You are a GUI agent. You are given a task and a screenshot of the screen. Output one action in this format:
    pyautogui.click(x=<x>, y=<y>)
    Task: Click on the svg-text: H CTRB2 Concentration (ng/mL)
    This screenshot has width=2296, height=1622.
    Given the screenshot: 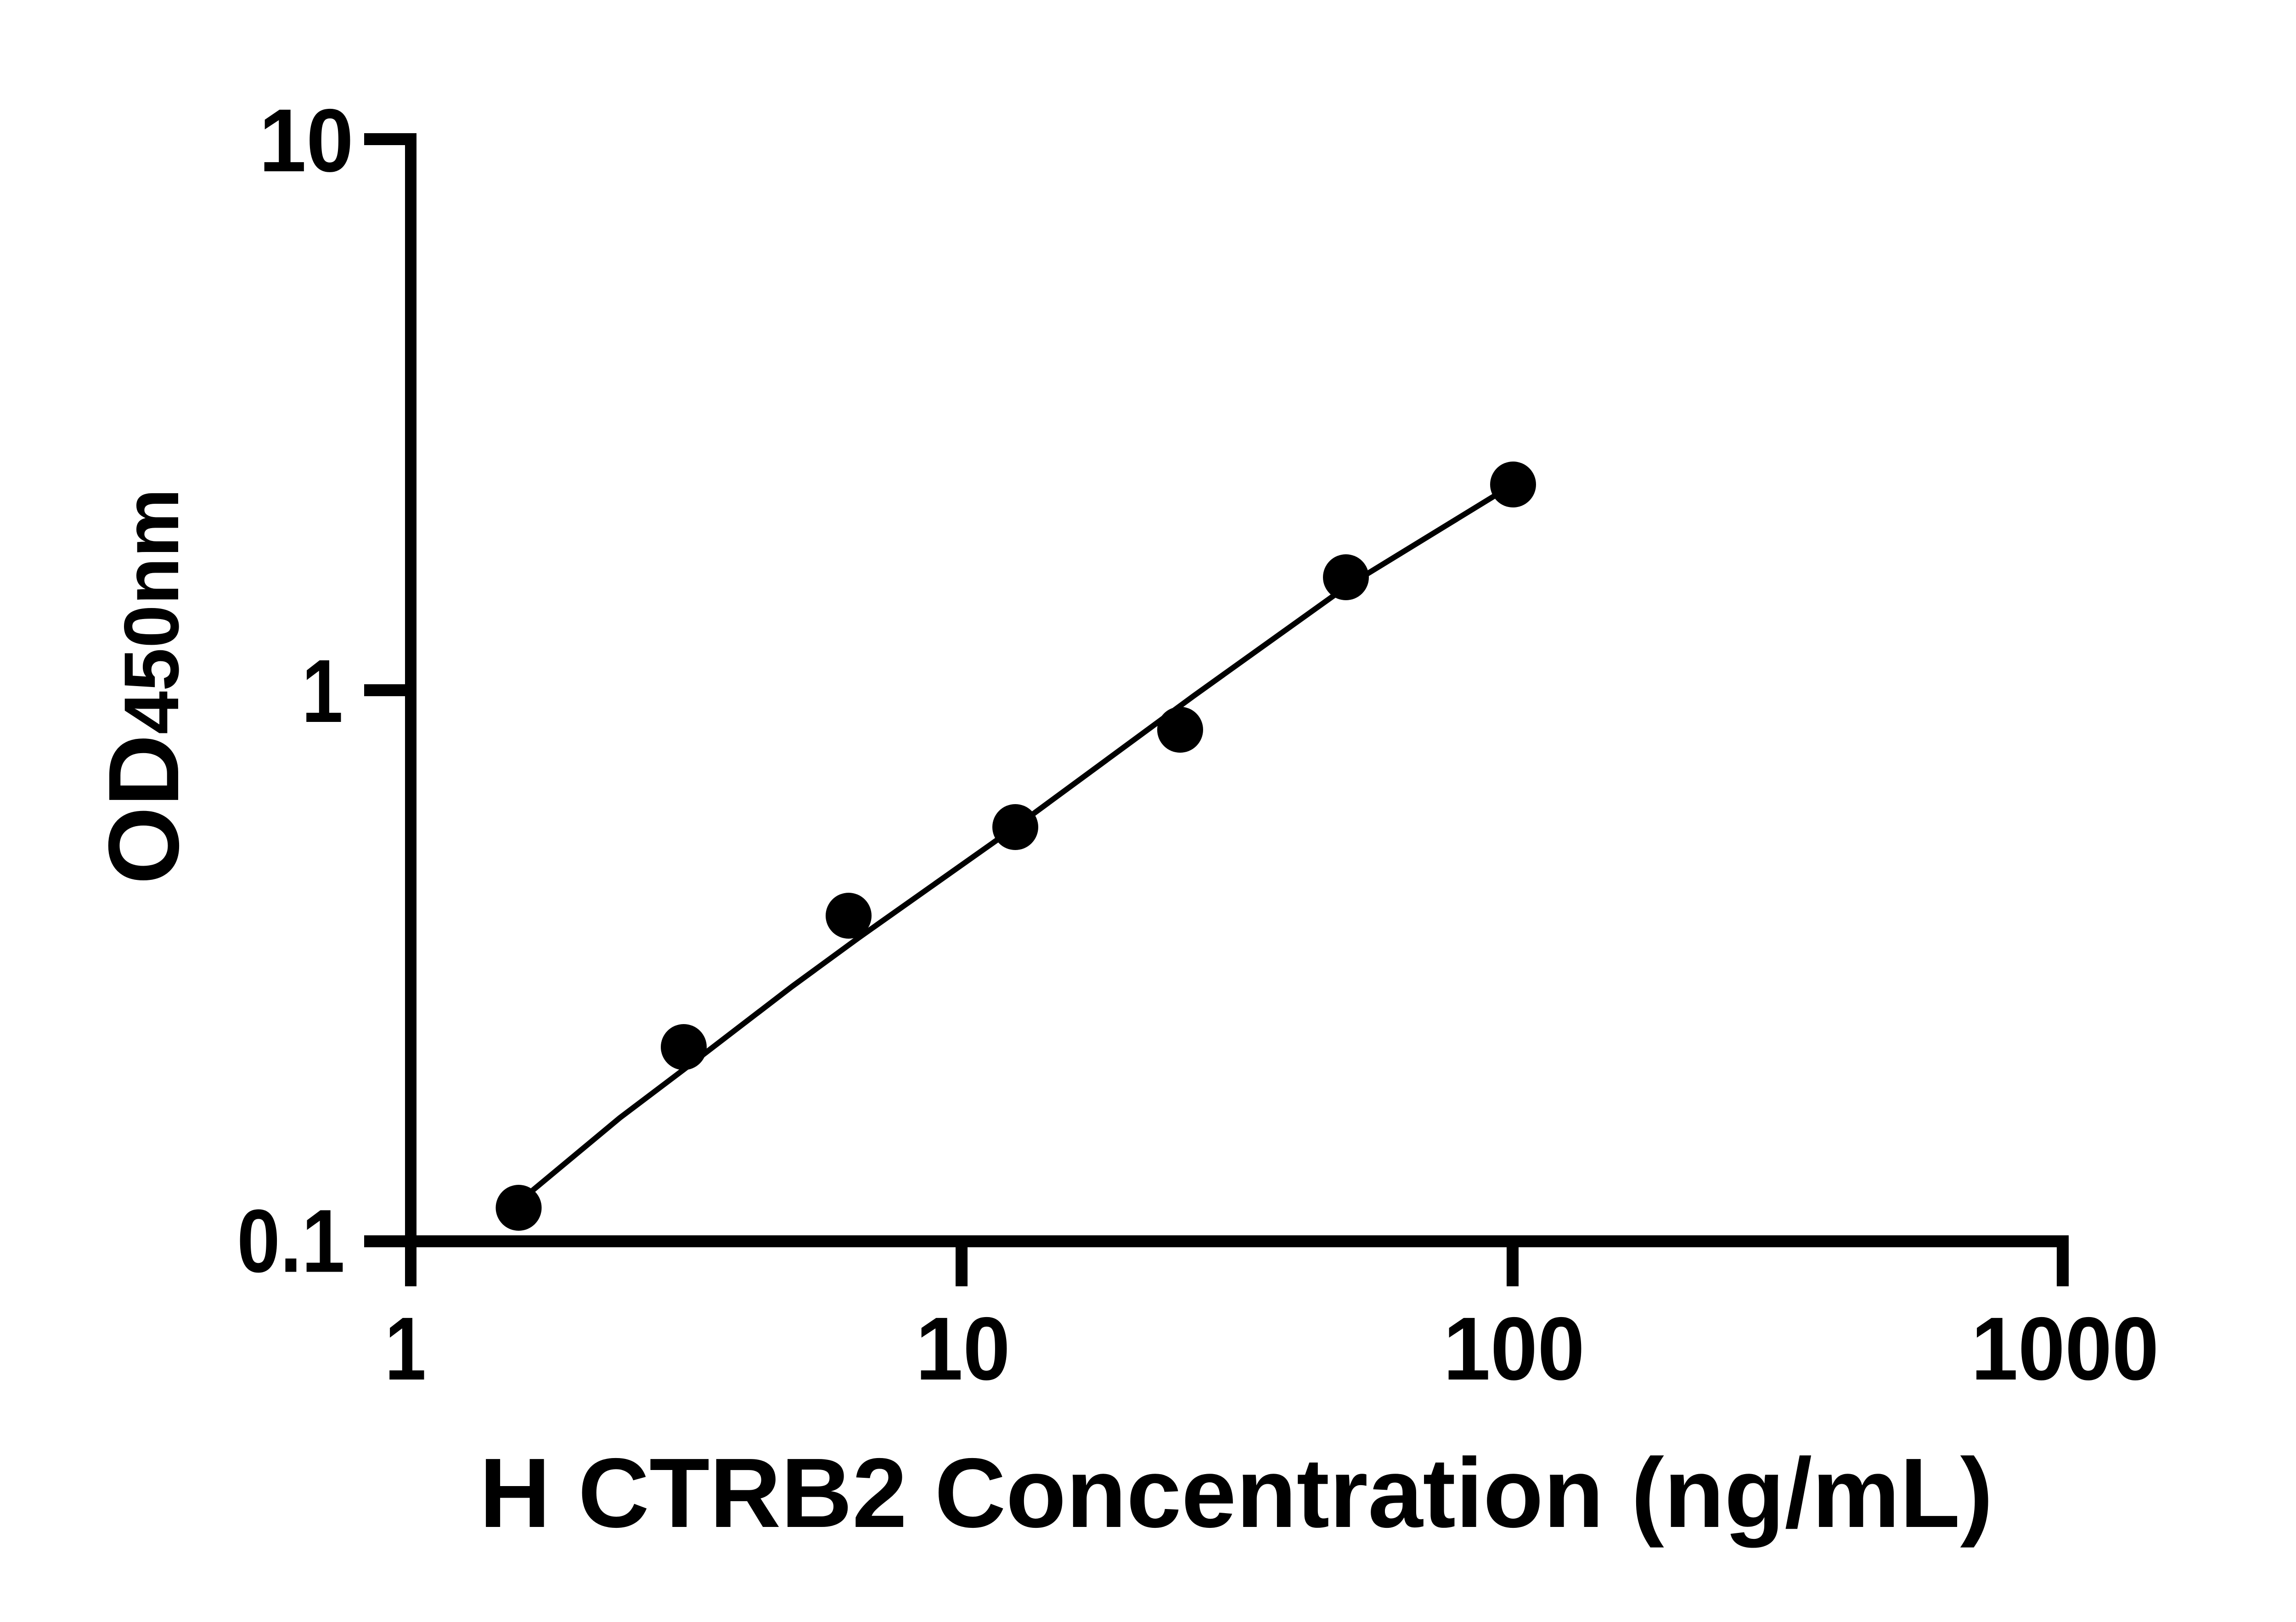 What is the action you would take?
    pyautogui.click(x=1236, y=1493)
    